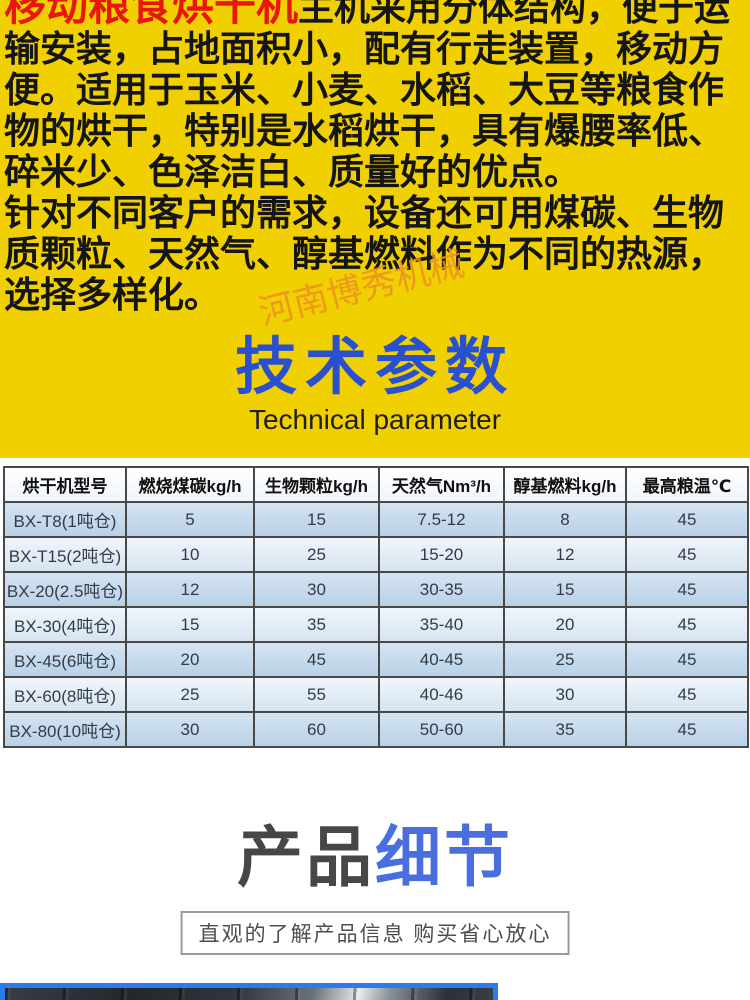 This screenshot has height=1000, width=750. What do you see at coordinates (444, 857) in the screenshot?
I see `details-title-blue: 细节` at bounding box center [444, 857].